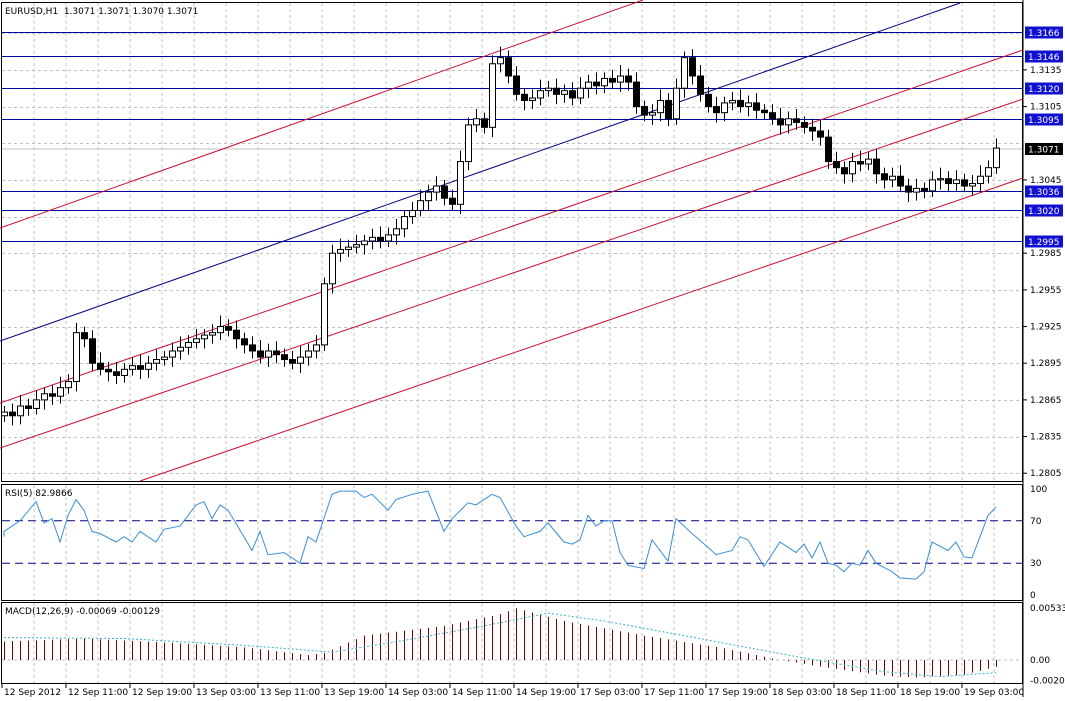 The image size is (1065, 701). What do you see at coordinates (500, 645) in the screenshot?
I see `macd-signal-line` at bounding box center [500, 645].